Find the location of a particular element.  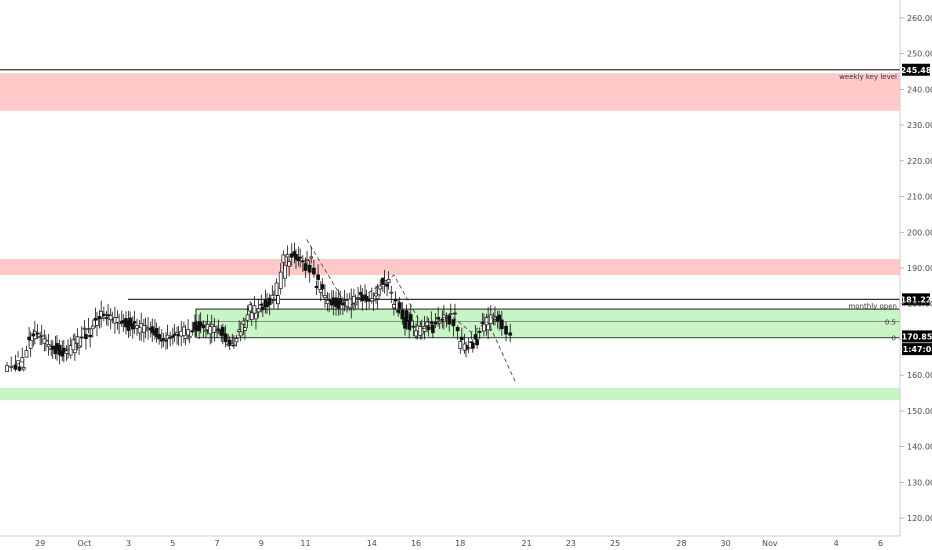

projection-path is located at coordinates (411, 311).